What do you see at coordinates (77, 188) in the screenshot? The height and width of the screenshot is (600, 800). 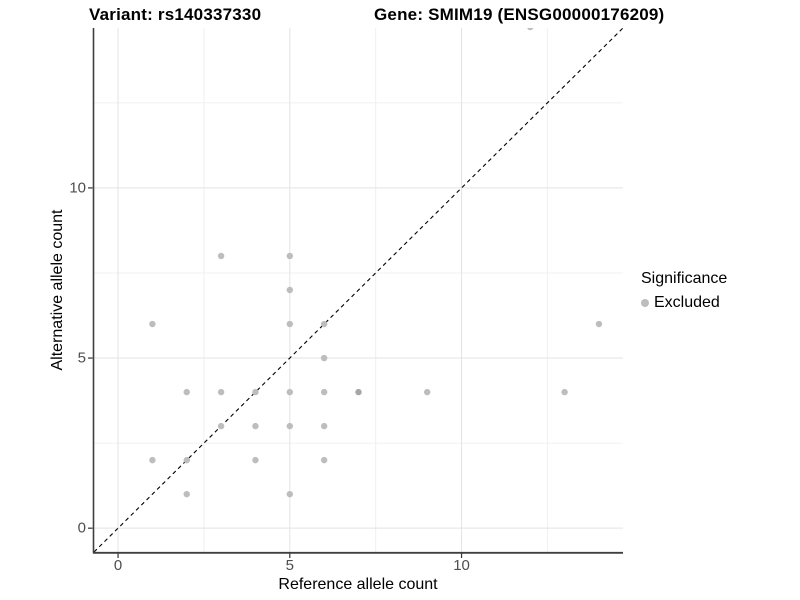 I see `y-tick-label: 10` at bounding box center [77, 188].